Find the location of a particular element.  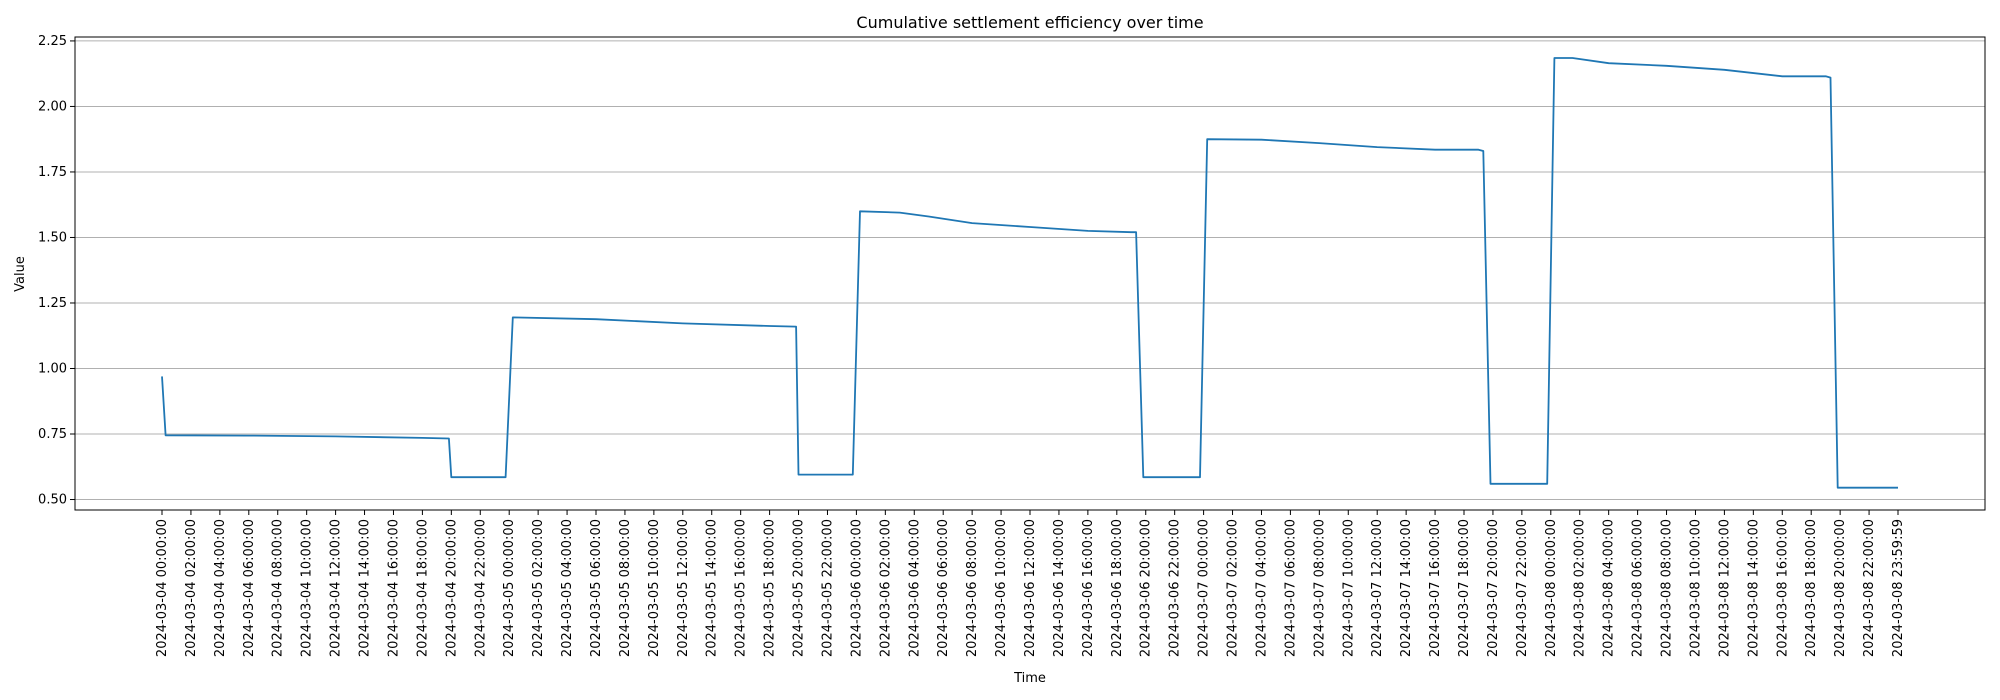

x-tick-label: 2024-03-08 18:00:00 is located at coordinates (1811, 588).